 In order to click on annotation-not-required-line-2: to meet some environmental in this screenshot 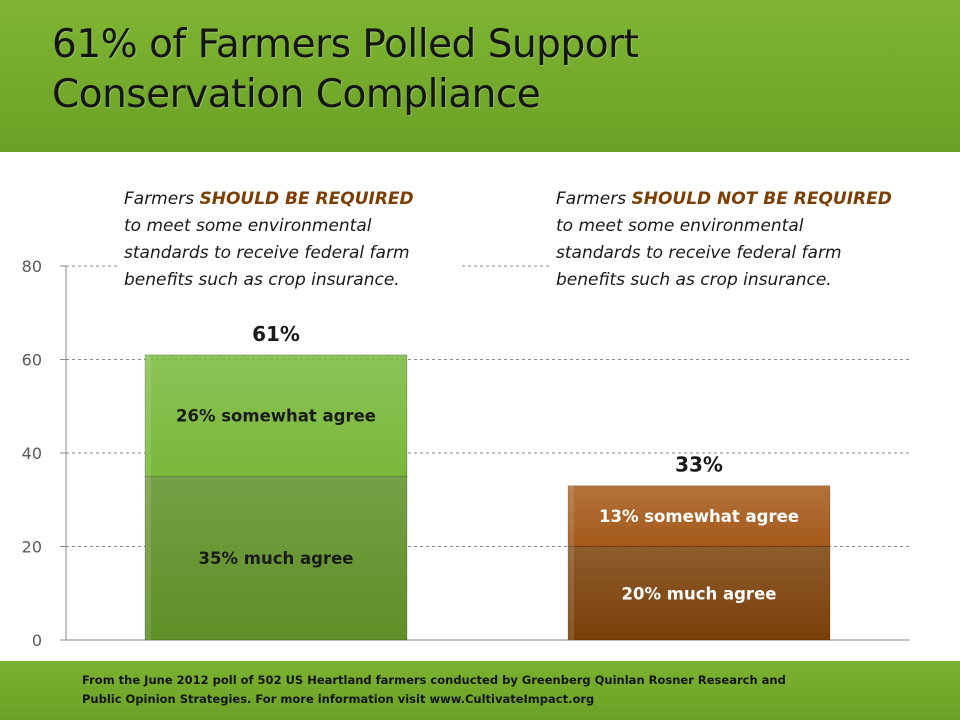, I will do `click(680, 226)`.